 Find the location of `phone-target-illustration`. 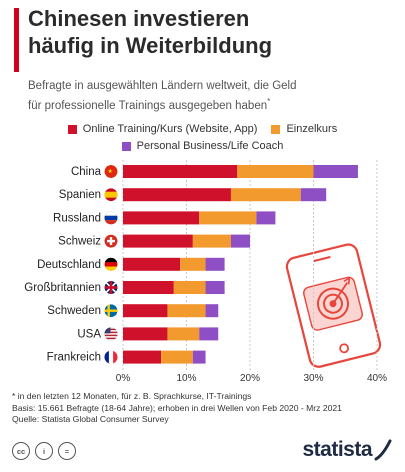

phone-target-illustration is located at coordinates (333, 305).